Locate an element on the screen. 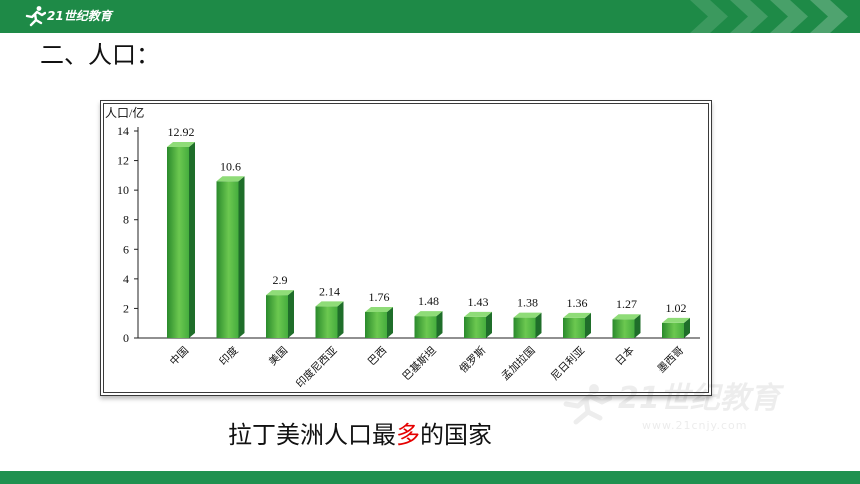 The height and width of the screenshot is (484, 860). logo-text: 21世纪教育 is located at coordinates (79, 16).